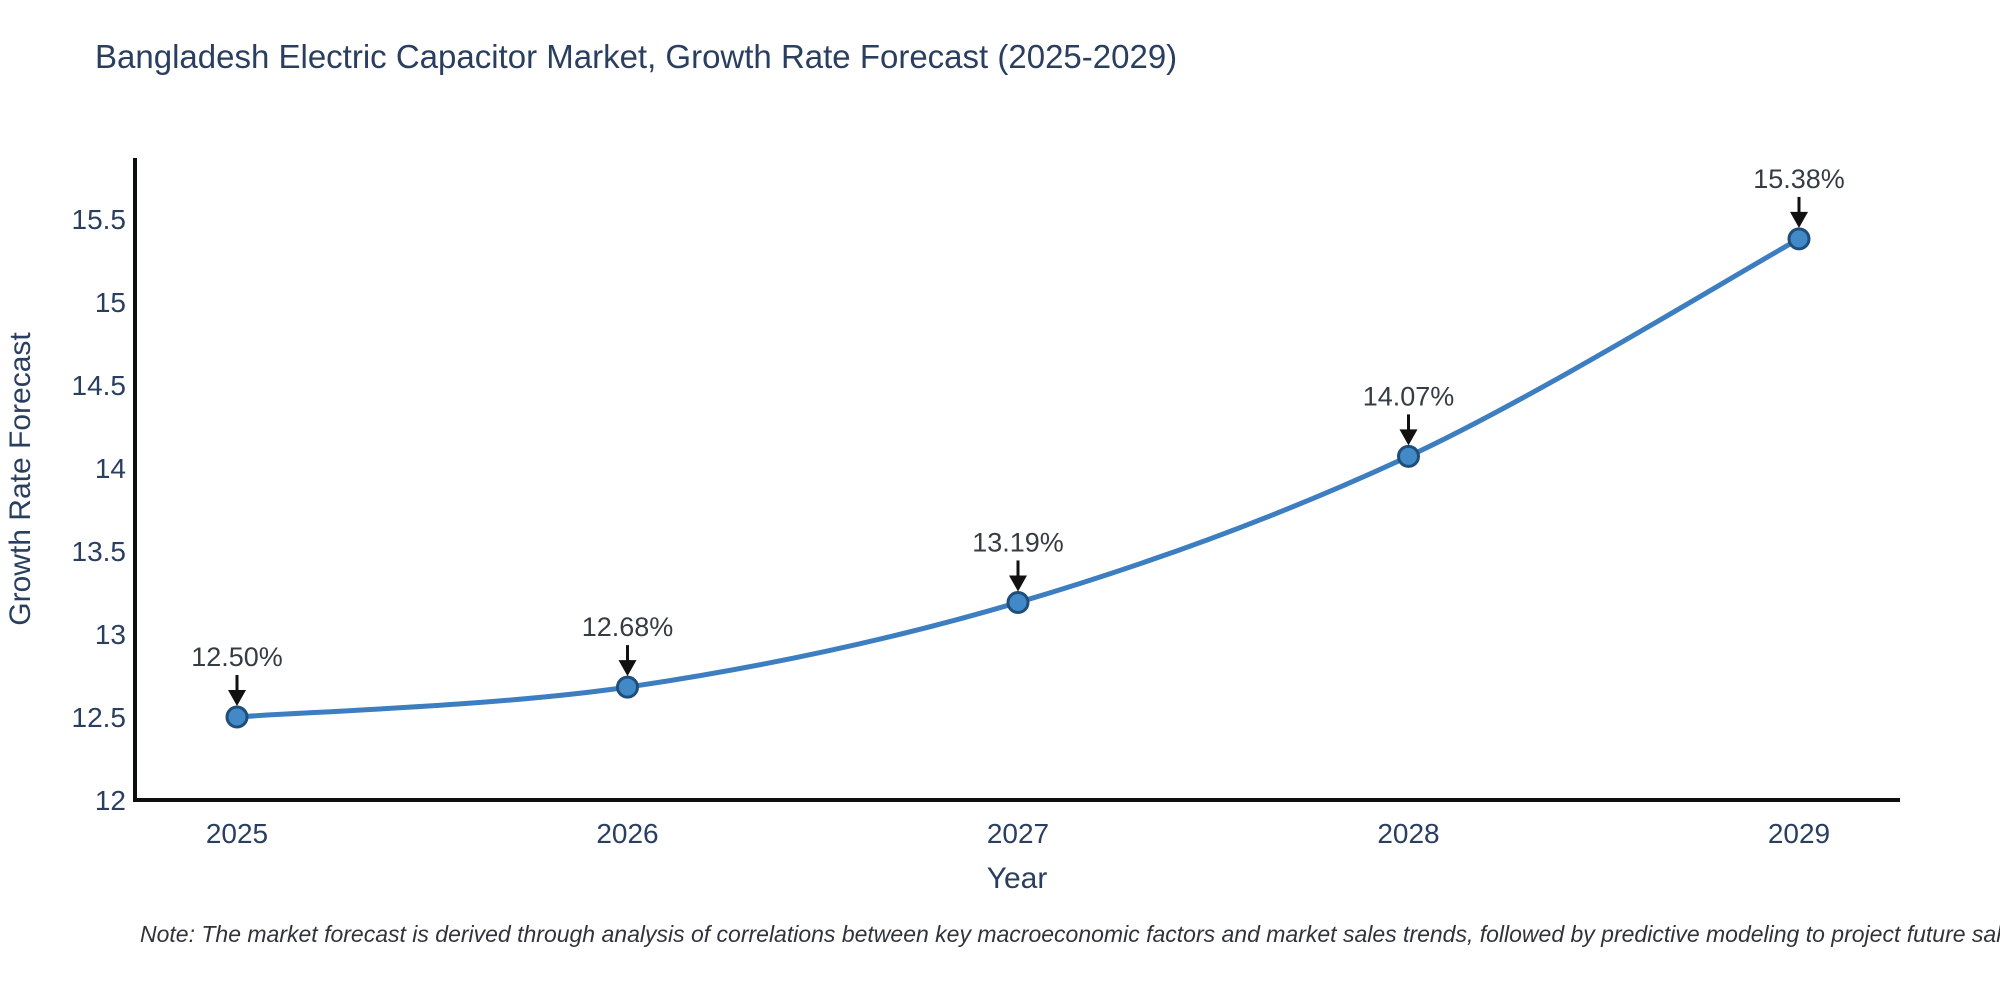 The image size is (2000, 1000). Describe the element at coordinates (1017, 878) in the screenshot. I see `x-axis-title: Year` at that location.